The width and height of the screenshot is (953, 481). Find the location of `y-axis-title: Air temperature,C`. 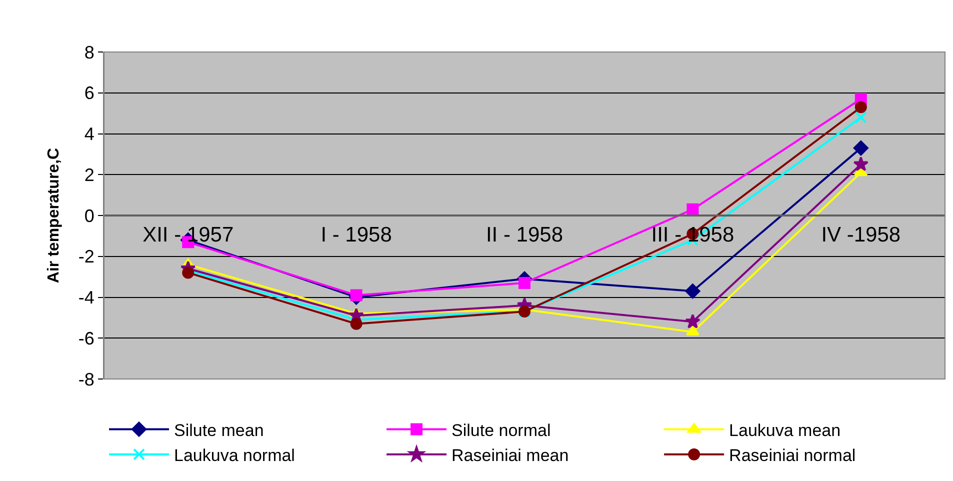

y-axis-title: Air temperature,C is located at coordinates (53, 215).